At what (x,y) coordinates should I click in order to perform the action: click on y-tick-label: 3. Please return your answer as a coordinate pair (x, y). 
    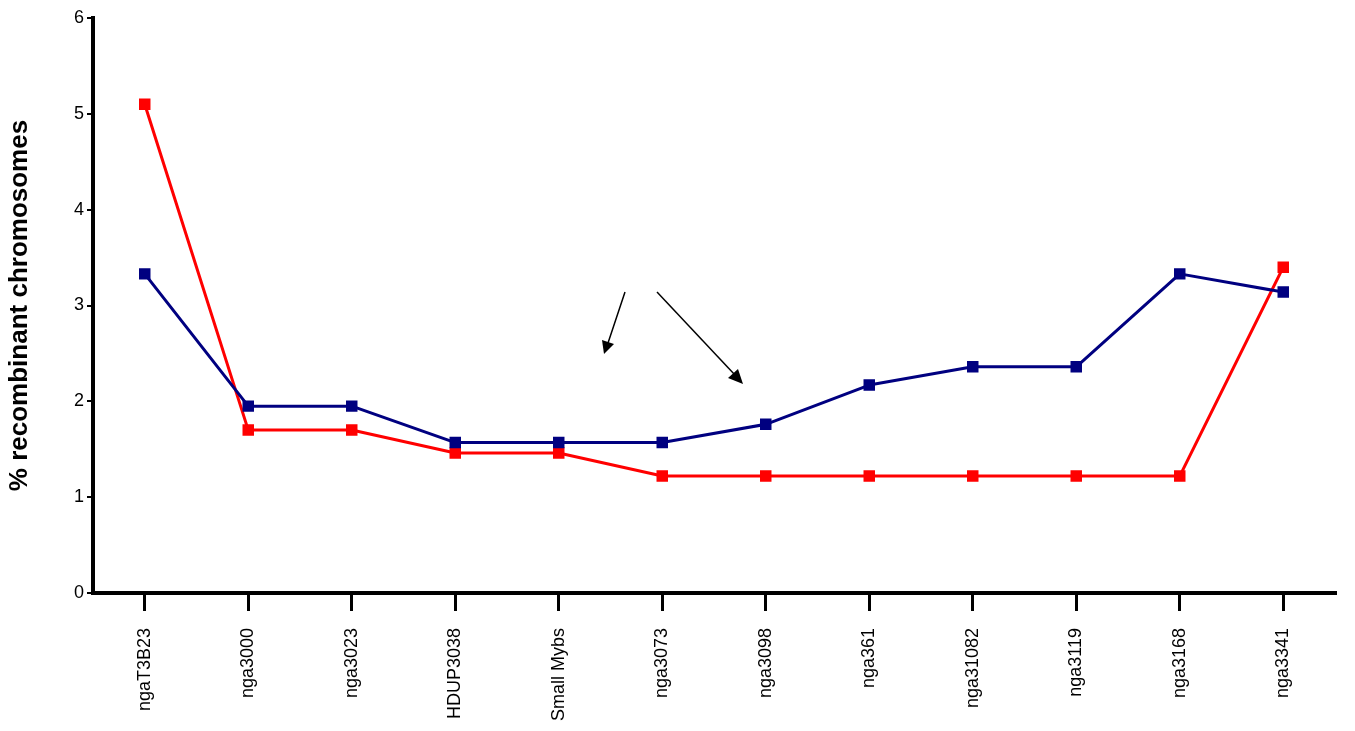
    Looking at the image, I should click on (78, 304).